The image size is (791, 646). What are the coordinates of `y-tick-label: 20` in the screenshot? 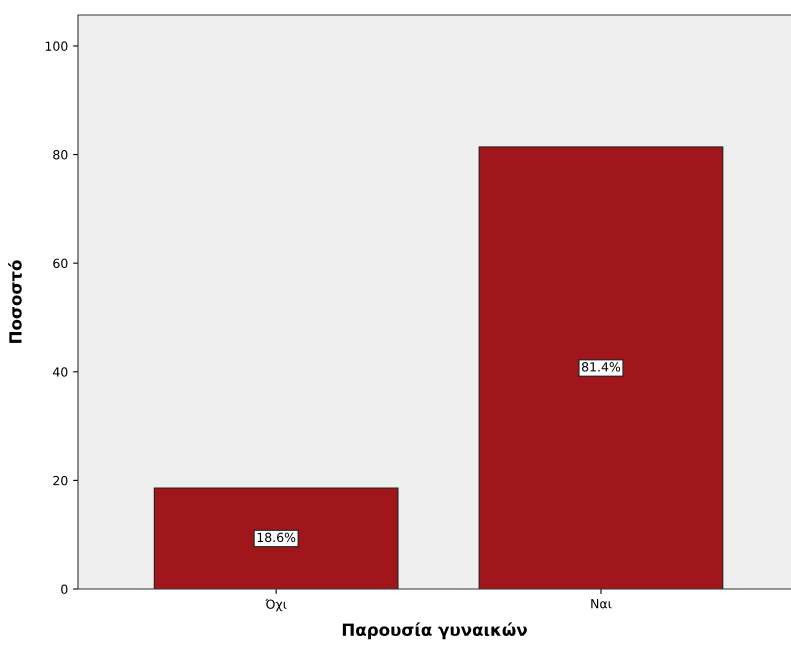 It's located at (60, 481).